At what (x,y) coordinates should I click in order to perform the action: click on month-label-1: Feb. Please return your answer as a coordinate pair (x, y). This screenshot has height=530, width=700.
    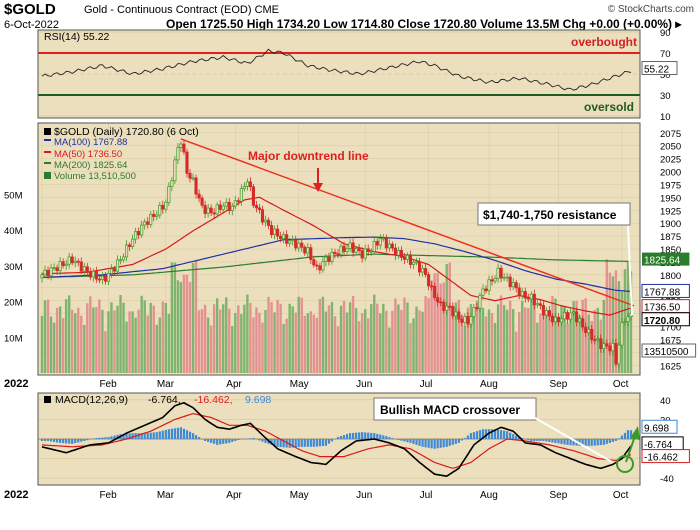
    Looking at the image, I should click on (108, 384).